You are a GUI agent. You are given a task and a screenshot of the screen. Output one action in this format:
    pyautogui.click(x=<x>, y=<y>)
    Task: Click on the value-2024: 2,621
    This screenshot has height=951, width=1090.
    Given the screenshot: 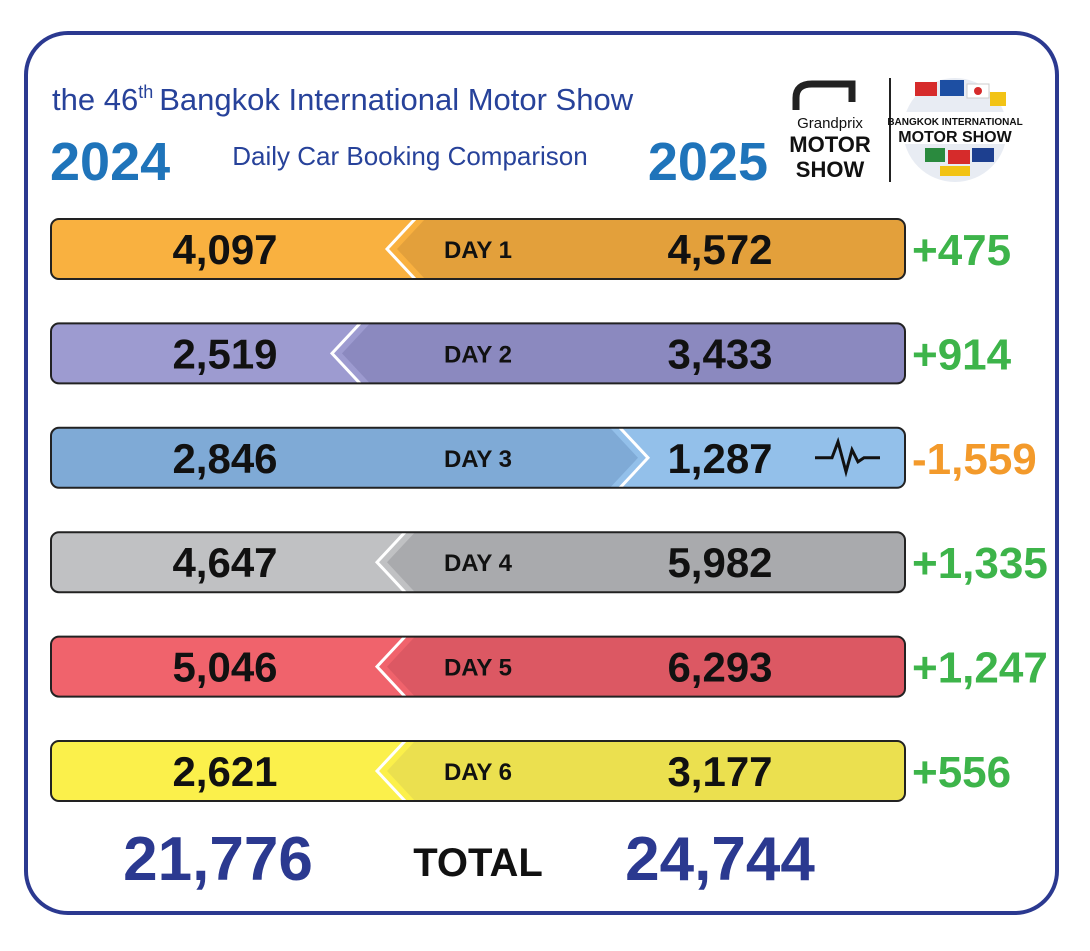 What is the action you would take?
    pyautogui.click(x=224, y=771)
    